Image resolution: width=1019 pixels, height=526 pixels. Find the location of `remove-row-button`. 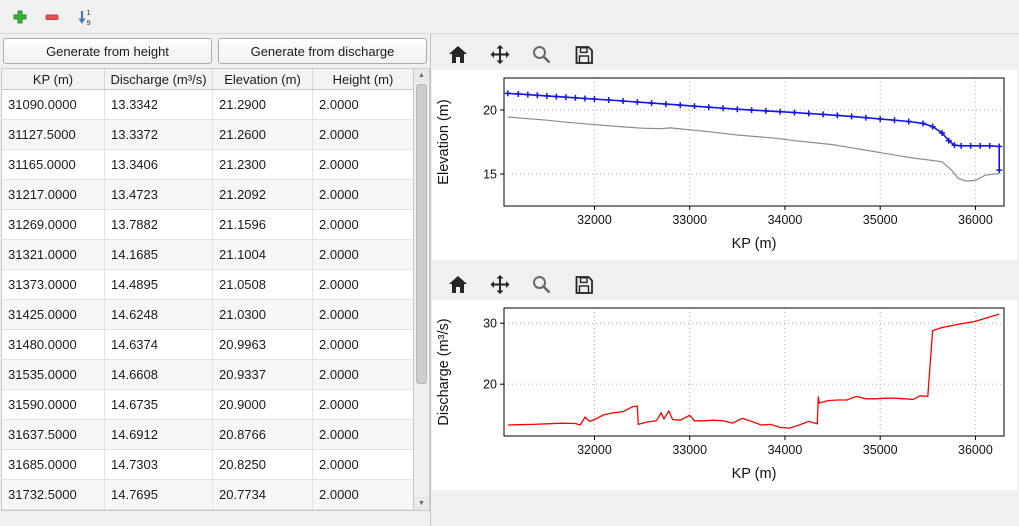

remove-row-button is located at coordinates (52, 17).